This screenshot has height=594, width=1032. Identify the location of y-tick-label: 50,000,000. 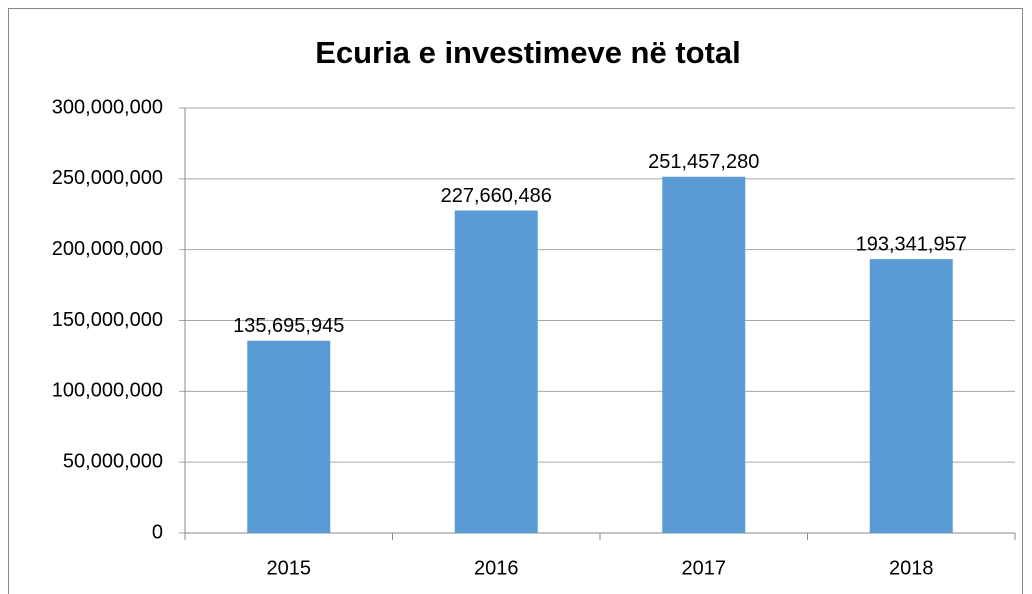
(113, 461).